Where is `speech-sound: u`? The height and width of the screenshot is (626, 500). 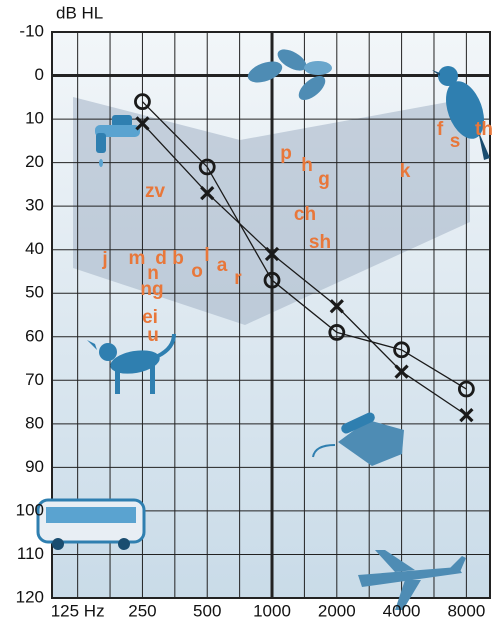 speech-sound: u is located at coordinates (153, 335).